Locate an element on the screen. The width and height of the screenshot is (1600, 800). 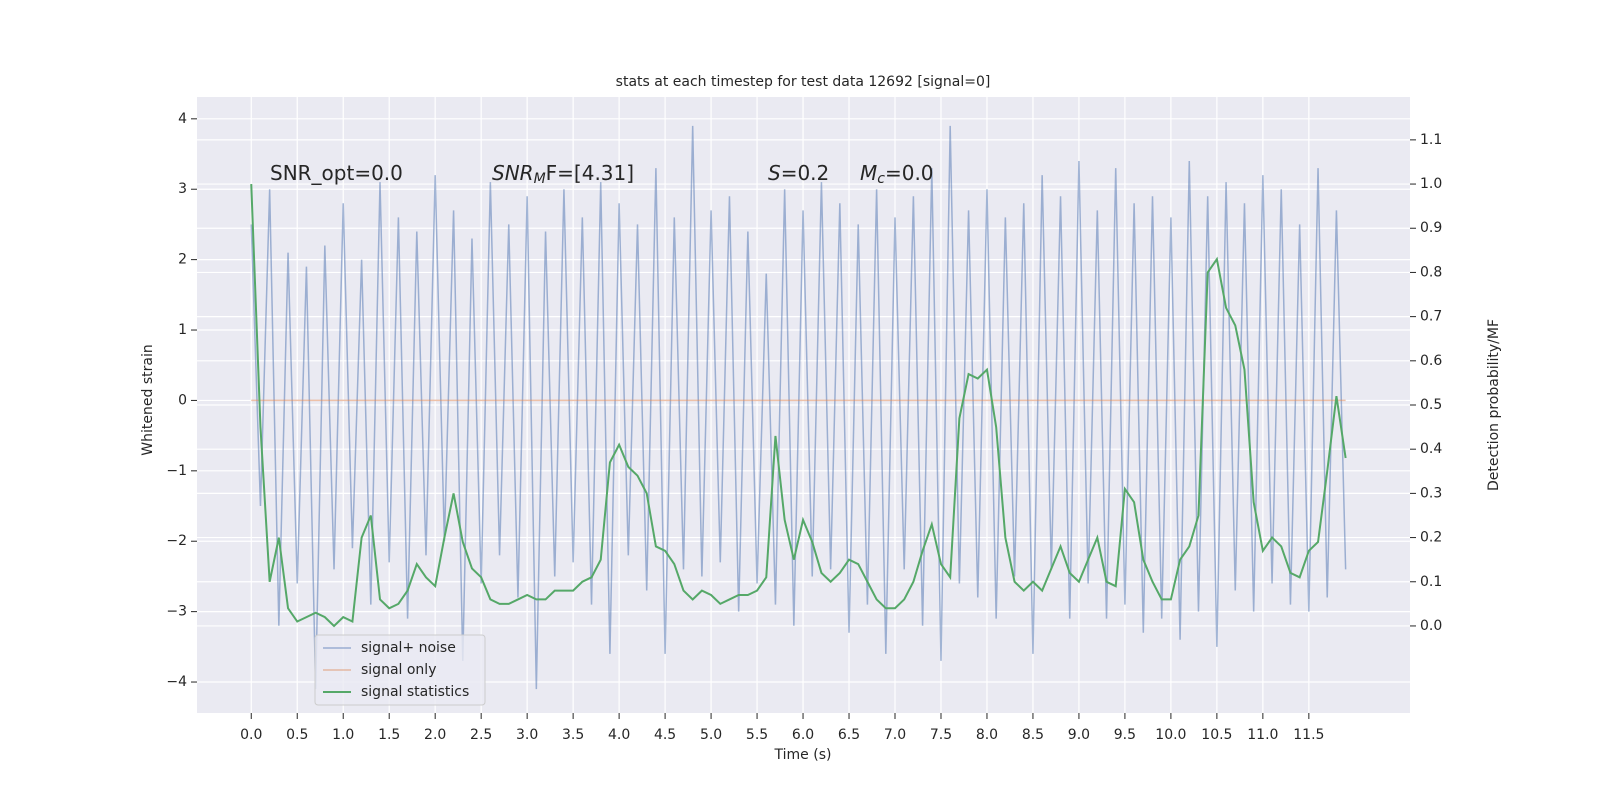
y-tick-label: 0 is located at coordinates (182, 400).